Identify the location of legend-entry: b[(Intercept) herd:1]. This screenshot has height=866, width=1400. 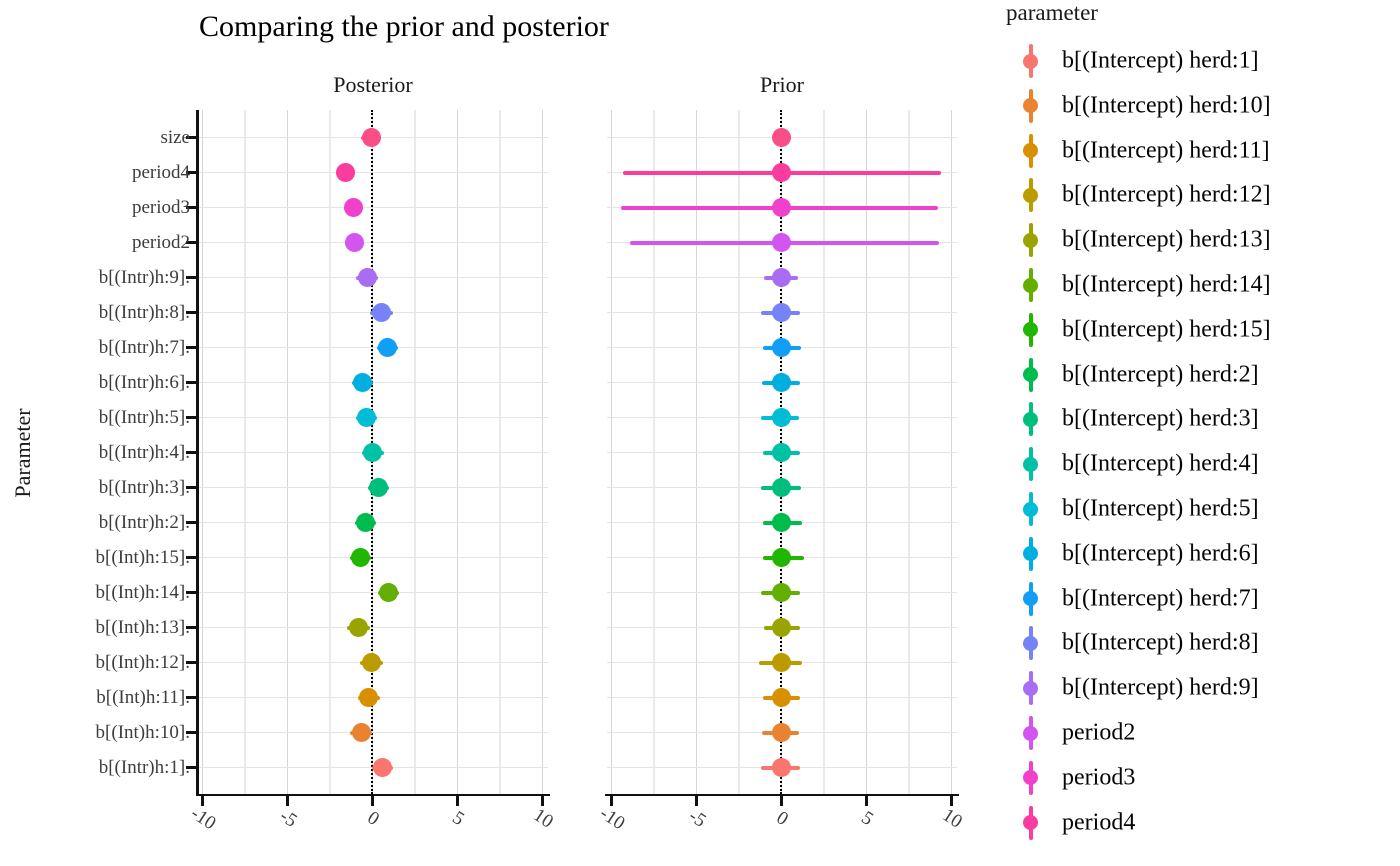
(1202, 61).